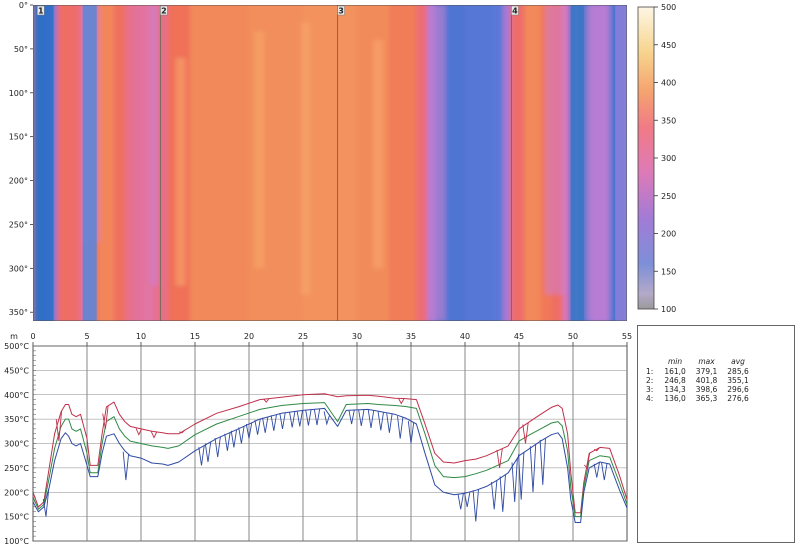  Describe the element at coordinates (195, 336) in the screenshot. I see `x-tick-label: 15` at that location.